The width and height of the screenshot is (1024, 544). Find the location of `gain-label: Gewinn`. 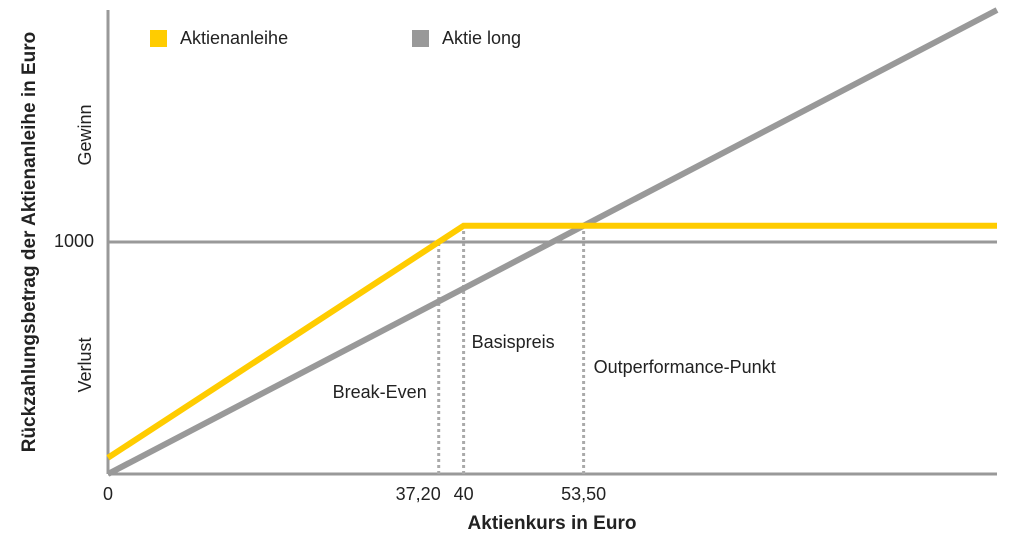

gain-label: Gewinn is located at coordinates (85, 134).